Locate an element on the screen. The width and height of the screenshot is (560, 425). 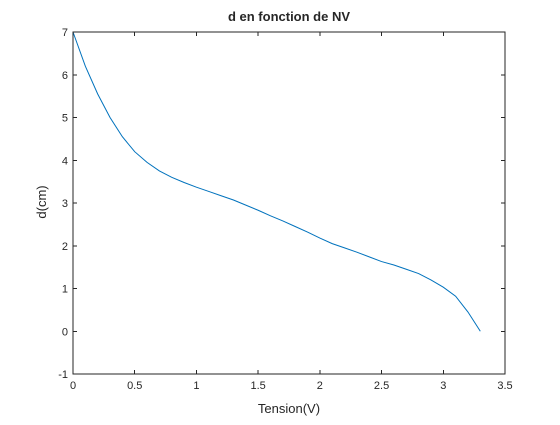
x-tick-label: 0 is located at coordinates (73, 386).